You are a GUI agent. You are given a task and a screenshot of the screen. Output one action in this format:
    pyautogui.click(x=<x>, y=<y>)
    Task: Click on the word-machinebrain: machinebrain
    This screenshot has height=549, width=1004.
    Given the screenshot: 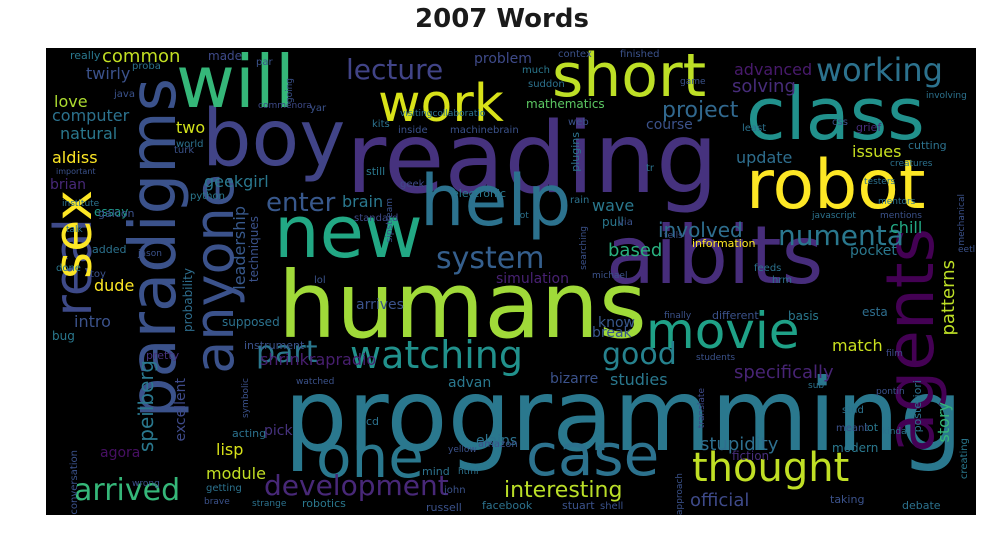 What is the action you would take?
    pyautogui.click(x=484, y=130)
    